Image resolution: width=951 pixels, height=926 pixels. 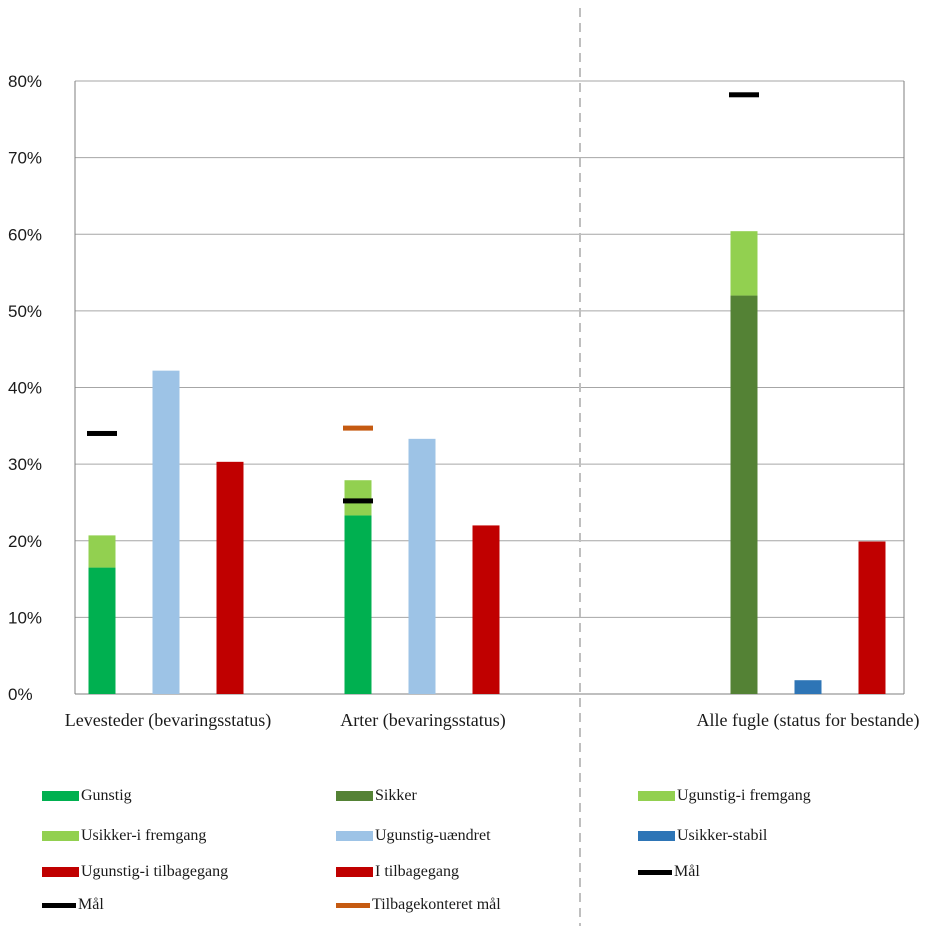 What do you see at coordinates (25, 158) in the screenshot?
I see `y-tick-label: 70%` at bounding box center [25, 158].